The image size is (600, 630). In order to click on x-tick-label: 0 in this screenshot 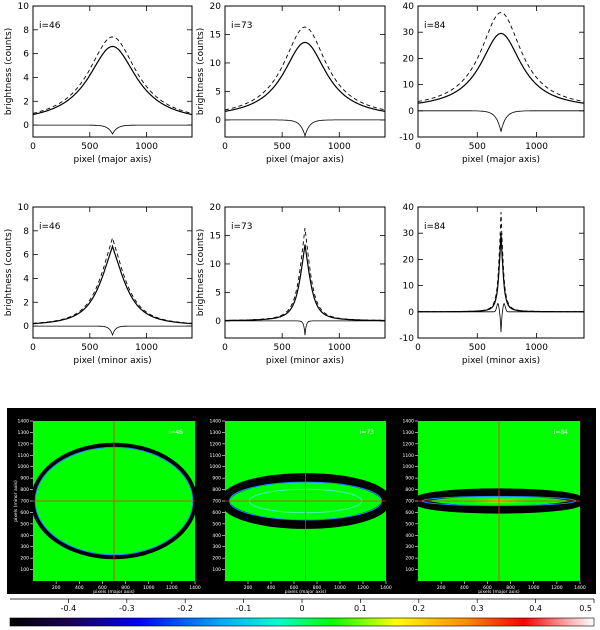, I will do `click(33, 348)`.